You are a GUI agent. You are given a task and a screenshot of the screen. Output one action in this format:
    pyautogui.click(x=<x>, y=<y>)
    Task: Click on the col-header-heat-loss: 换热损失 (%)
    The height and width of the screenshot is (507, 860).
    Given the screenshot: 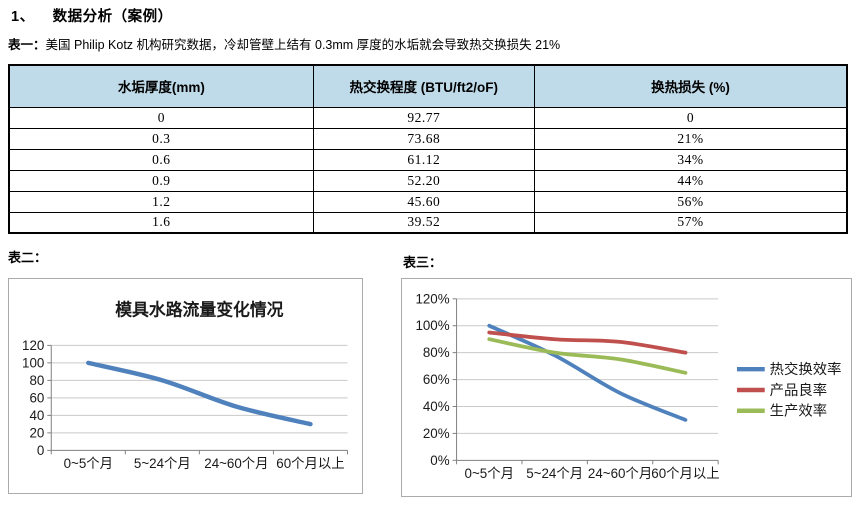 What is the action you would take?
    pyautogui.click(x=690, y=86)
    